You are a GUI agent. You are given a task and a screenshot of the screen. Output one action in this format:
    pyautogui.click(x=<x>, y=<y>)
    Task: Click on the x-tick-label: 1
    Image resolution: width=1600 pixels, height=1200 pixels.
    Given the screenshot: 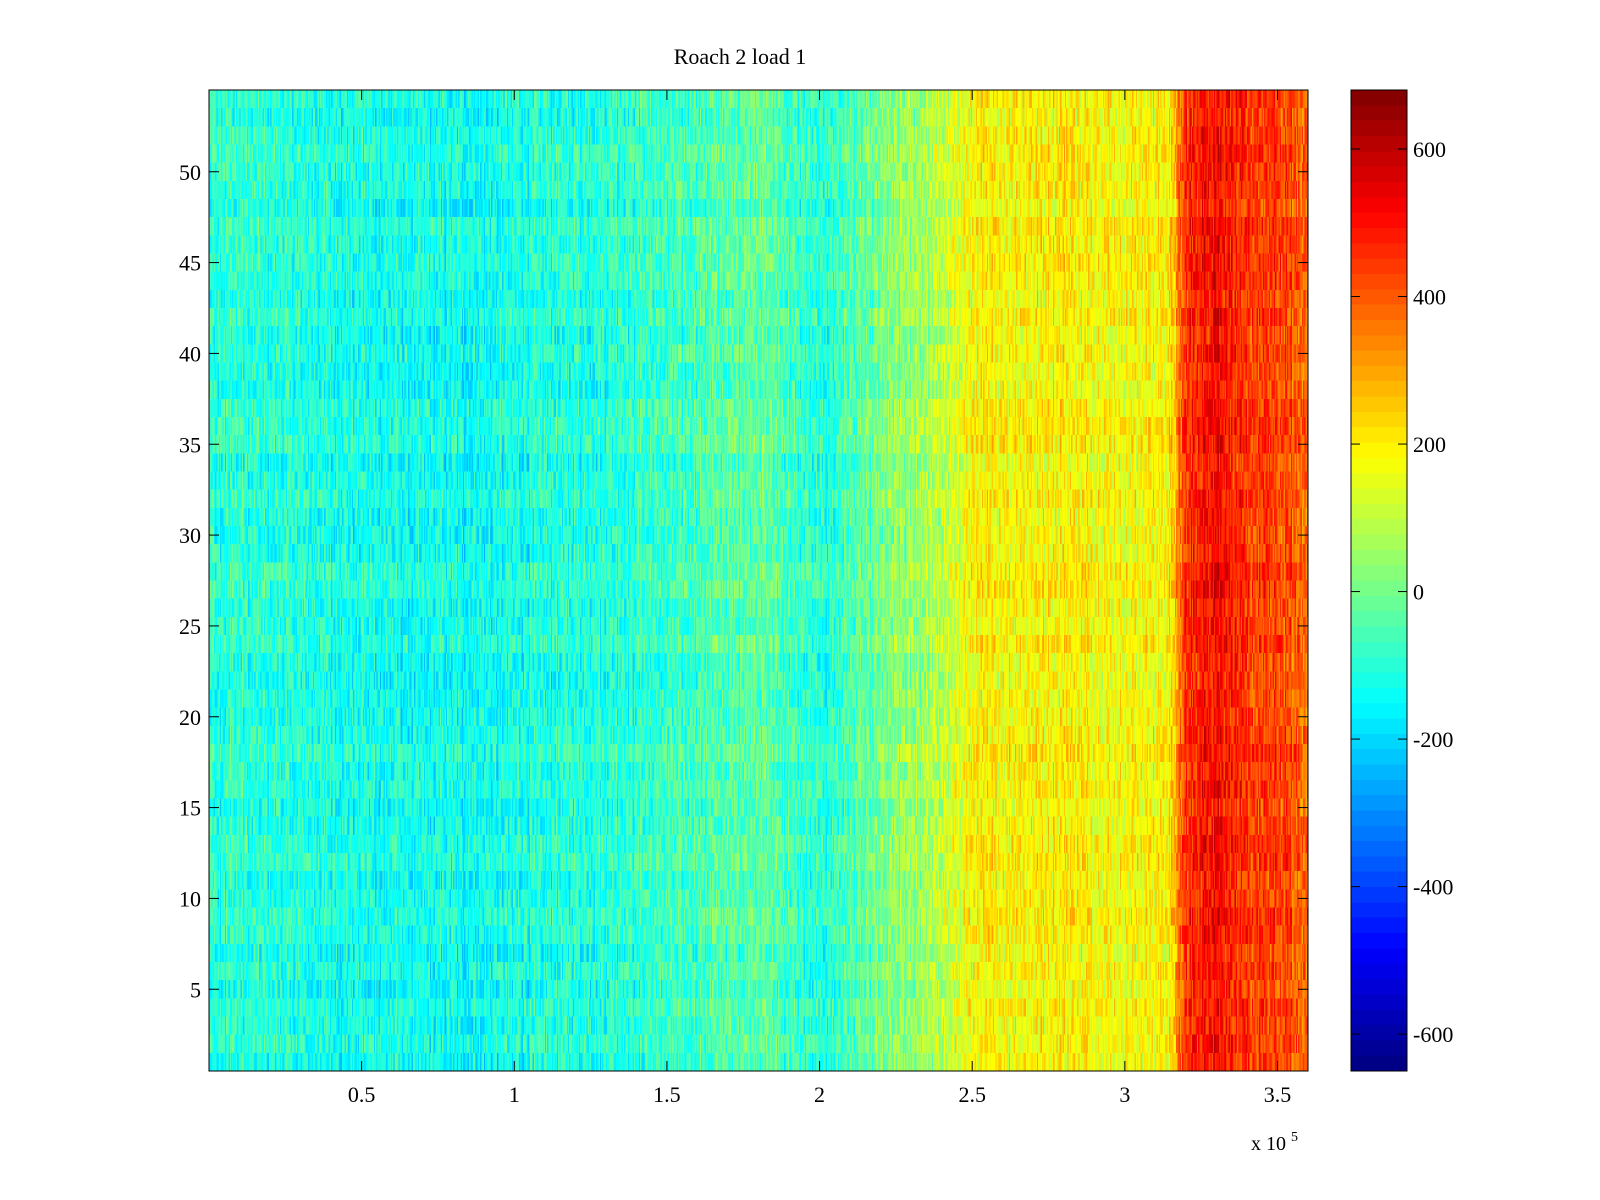 What is the action you would take?
    pyautogui.click(x=514, y=1094)
    